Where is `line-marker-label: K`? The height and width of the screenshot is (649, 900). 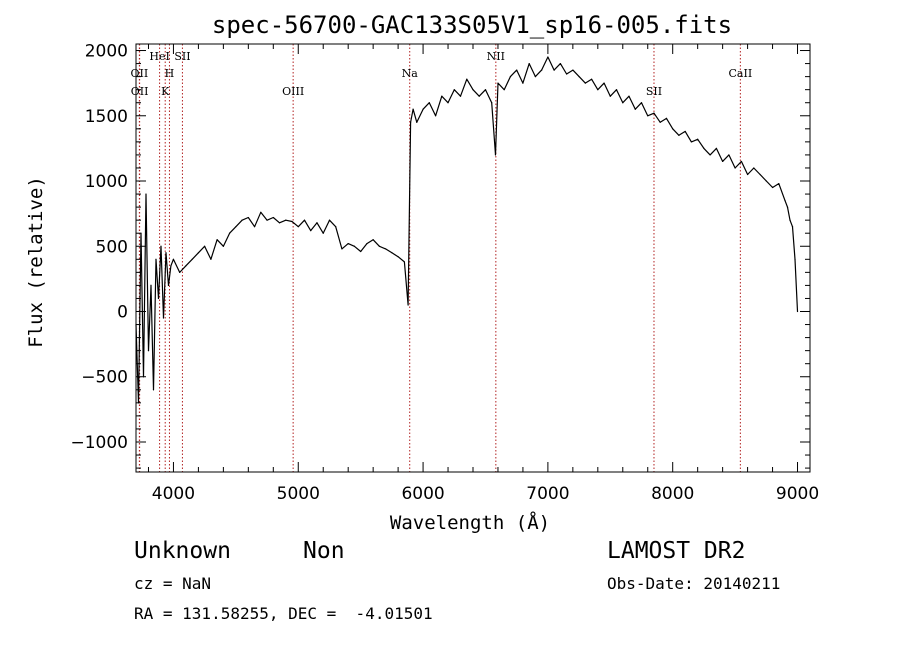 line-marker-label: K is located at coordinates (165, 91).